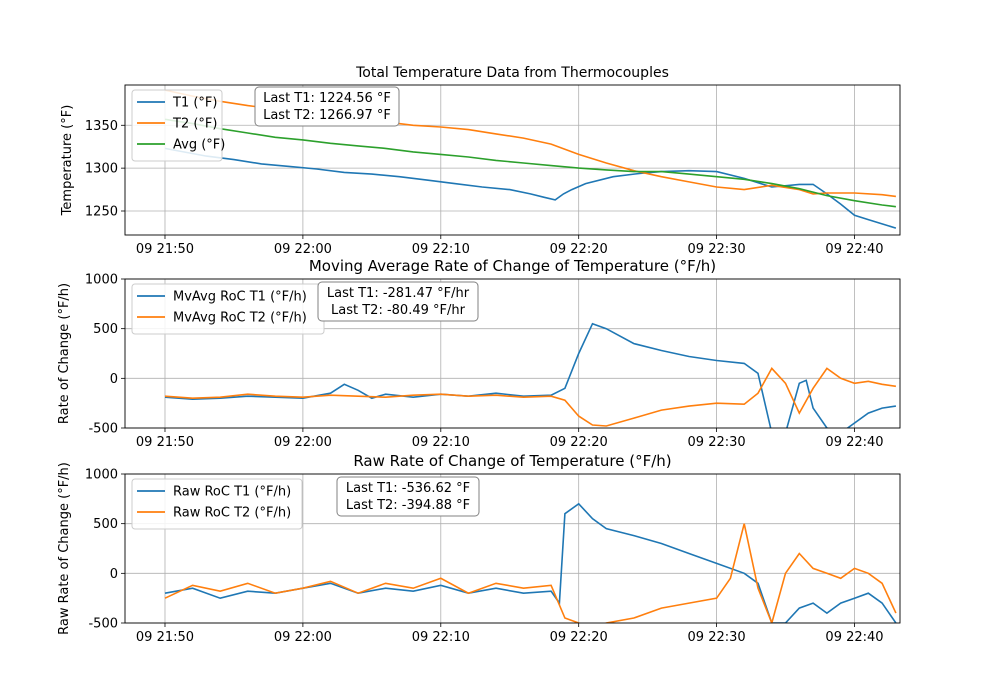 The image size is (1000, 700). I want to click on annotation-line: Last T2: -80.49 °F/hr, so click(398, 310).